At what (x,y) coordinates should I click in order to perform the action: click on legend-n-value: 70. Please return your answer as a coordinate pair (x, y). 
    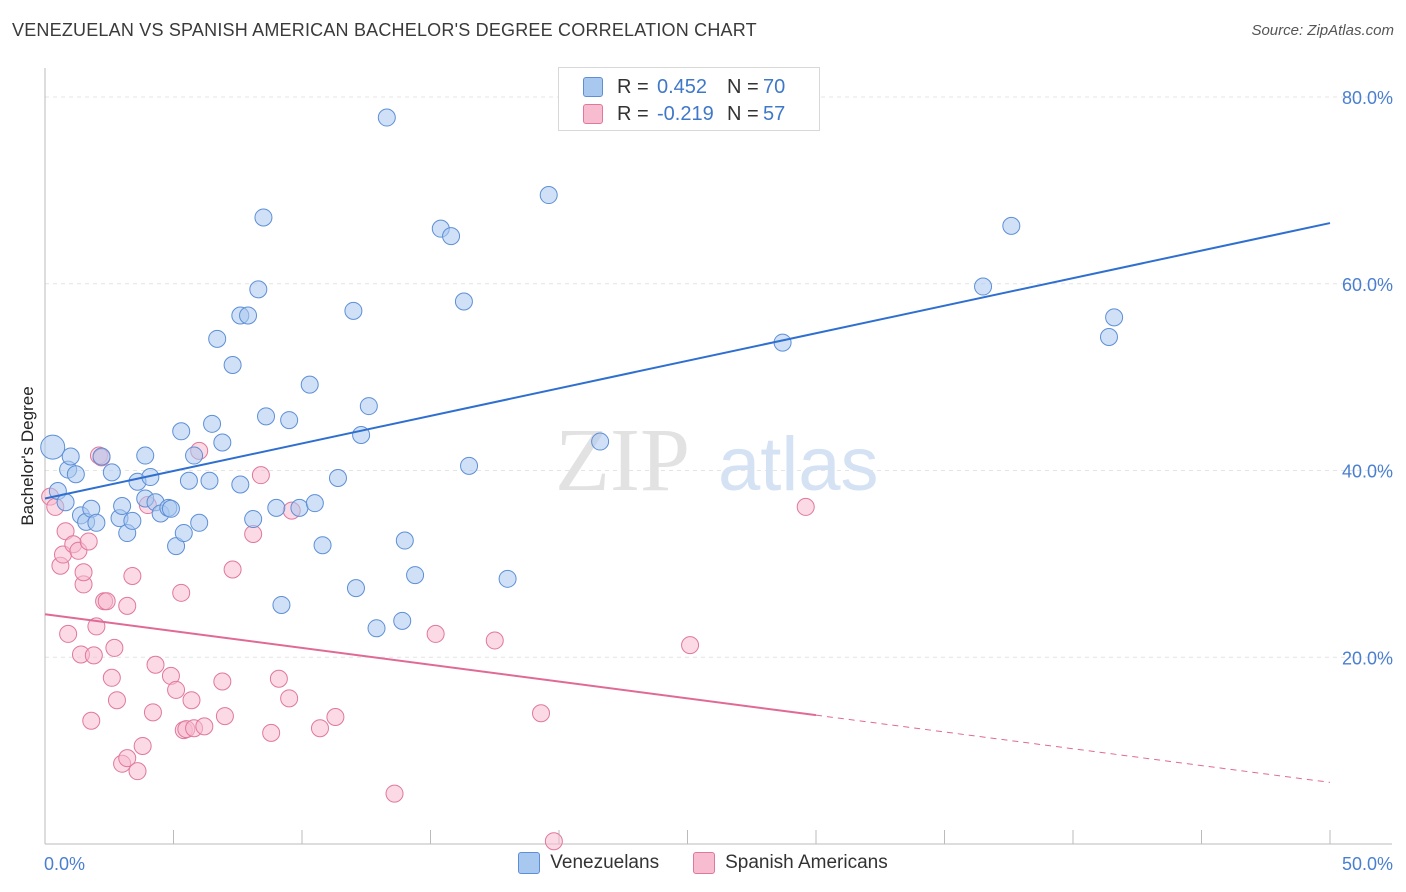
    Looking at the image, I should click on (774, 86).